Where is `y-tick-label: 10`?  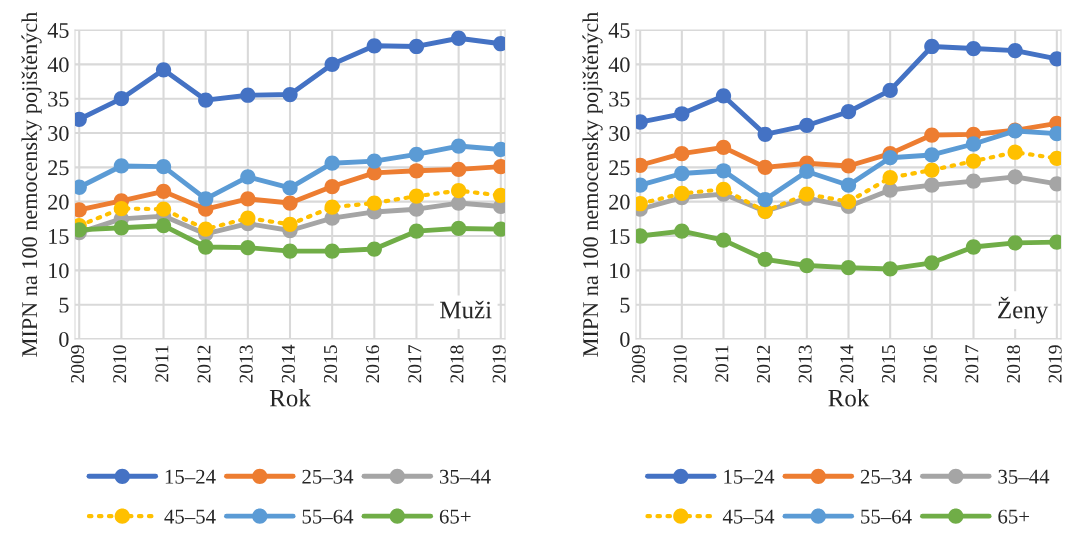 y-tick-label: 10 is located at coordinates (620, 271).